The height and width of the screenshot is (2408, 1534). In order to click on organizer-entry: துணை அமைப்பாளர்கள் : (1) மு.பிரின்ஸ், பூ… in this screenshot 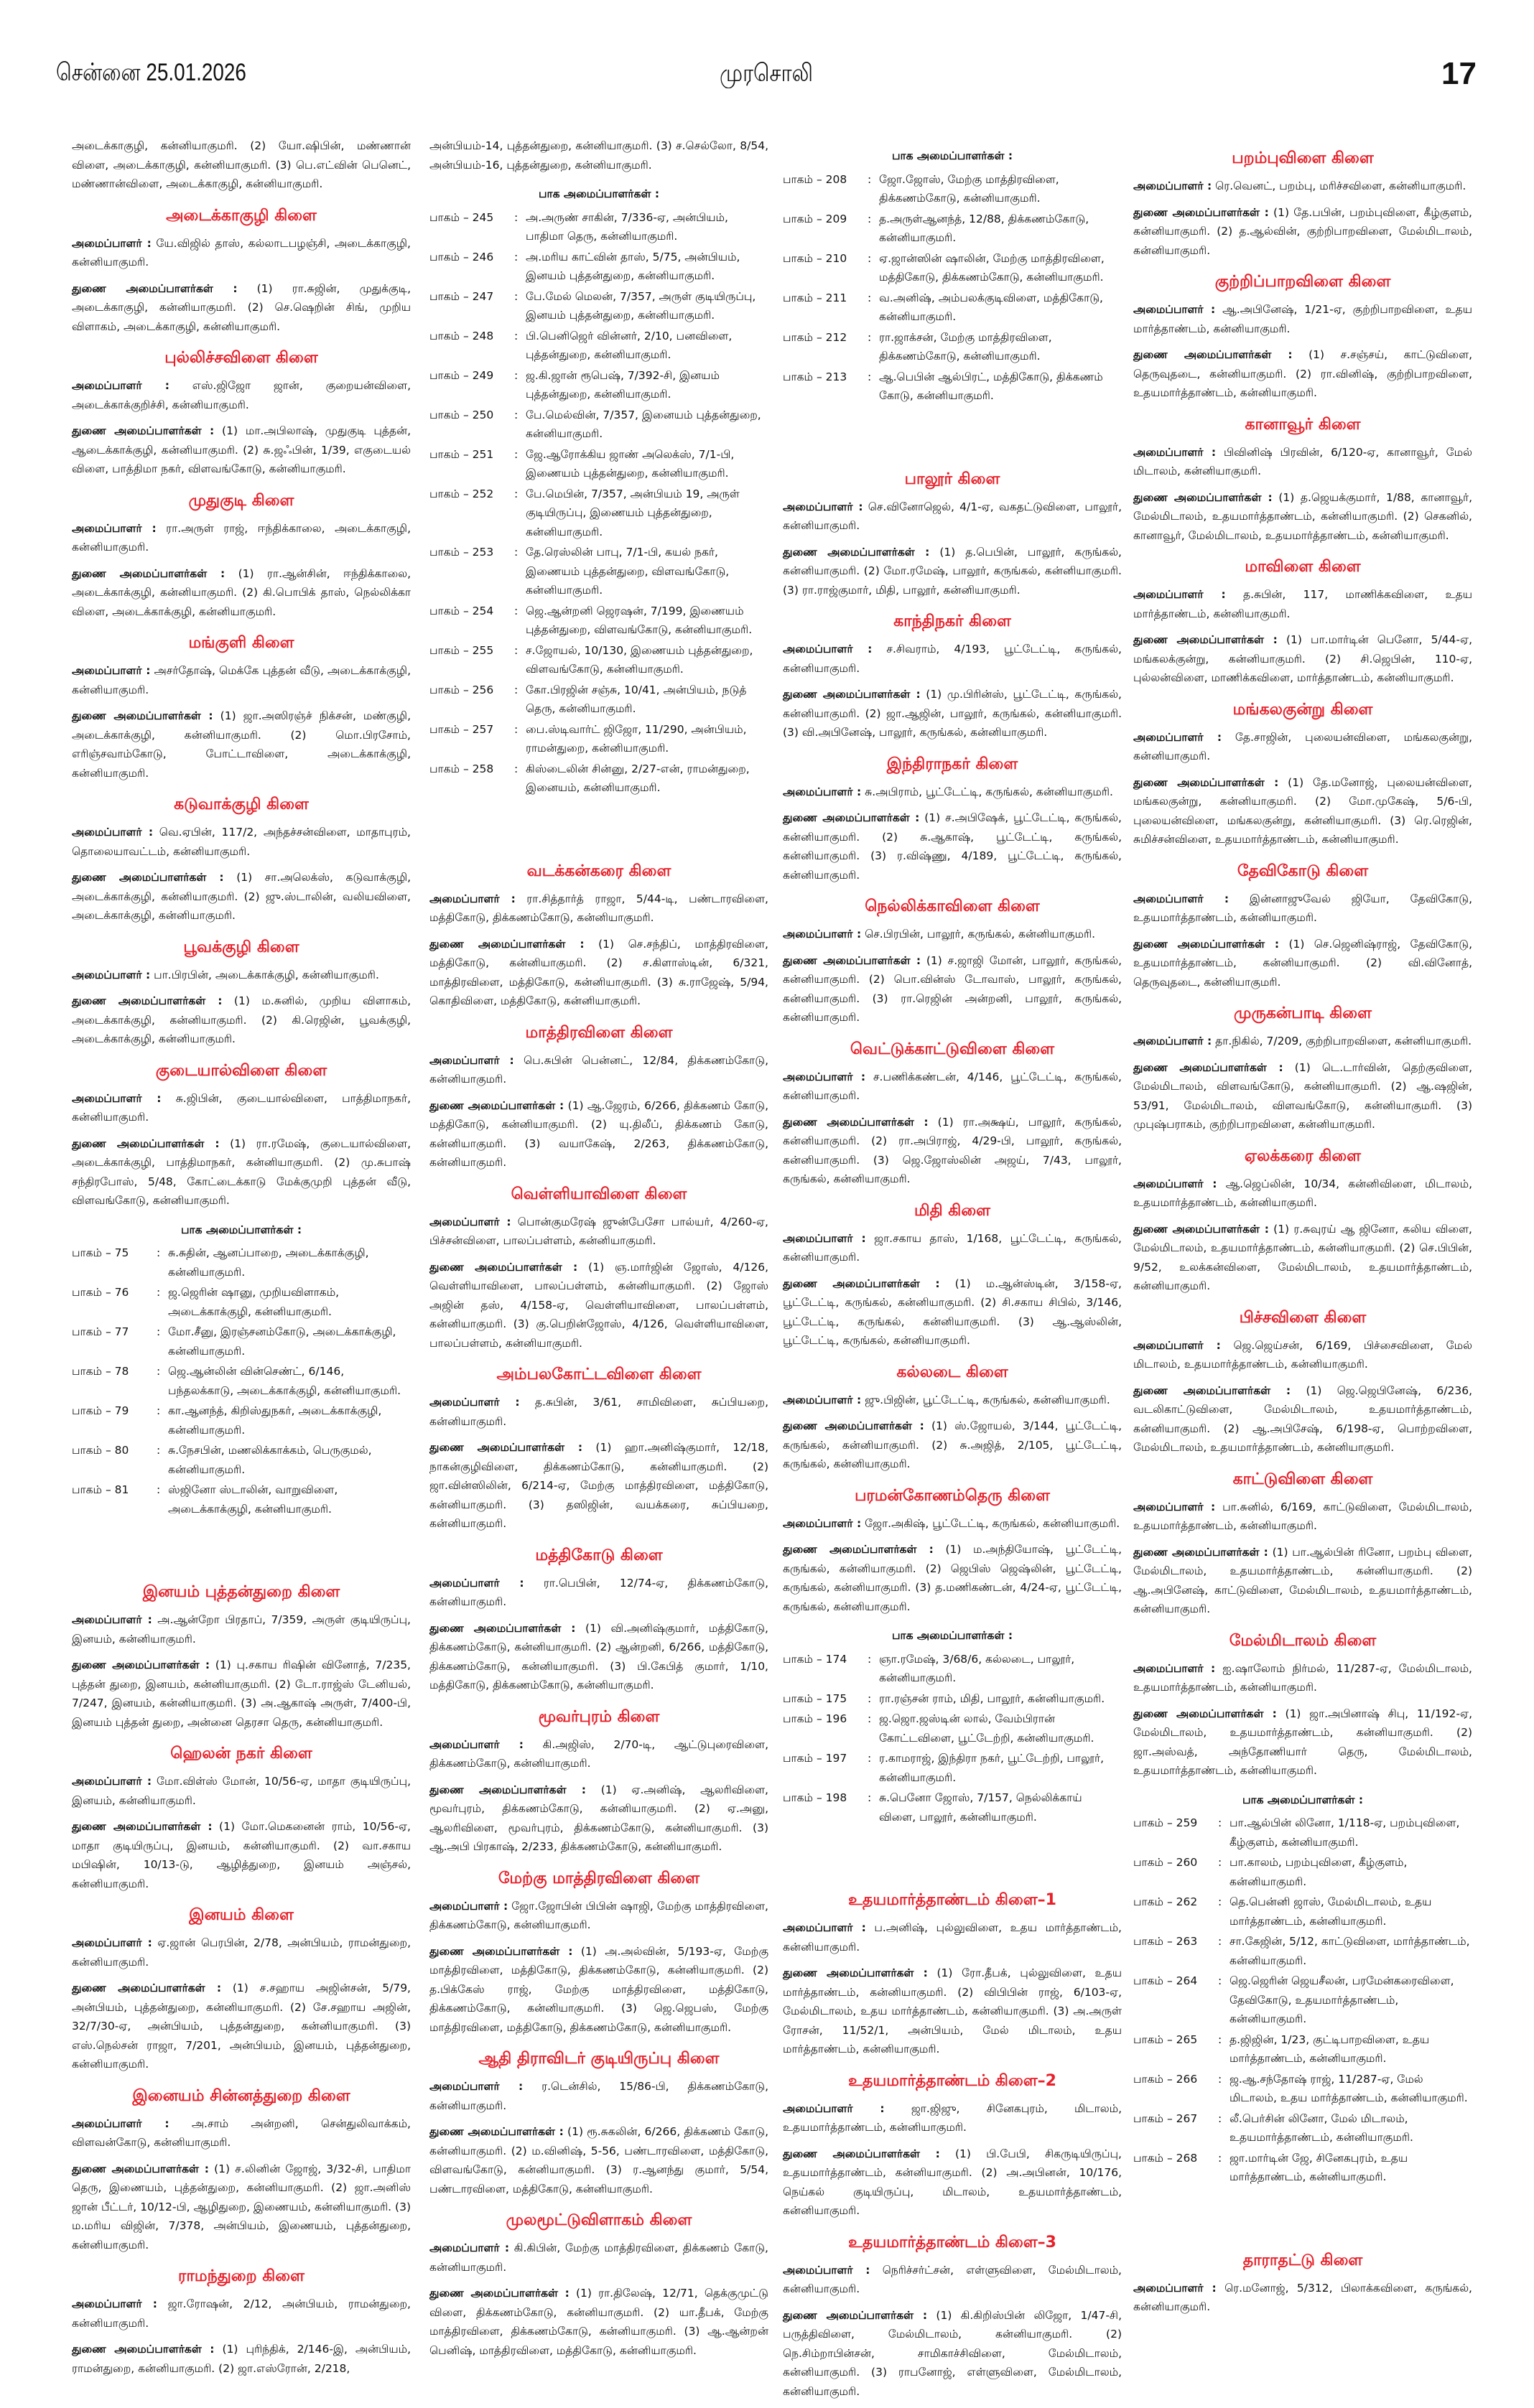, I will do `click(953, 713)`.